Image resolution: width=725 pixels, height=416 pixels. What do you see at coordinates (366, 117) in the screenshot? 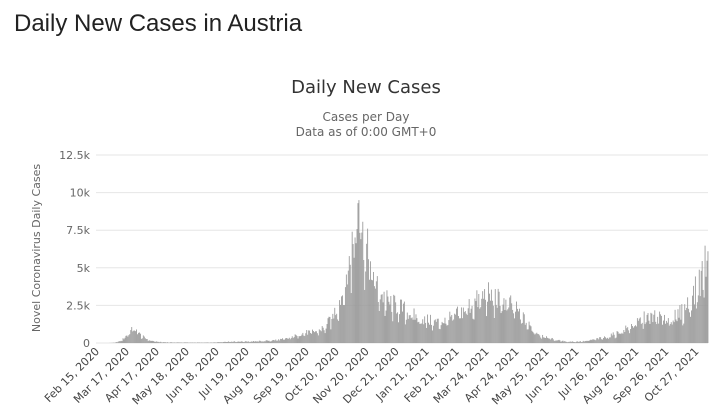
I see `chart-subtitle-line1: Cases per Day` at bounding box center [366, 117].